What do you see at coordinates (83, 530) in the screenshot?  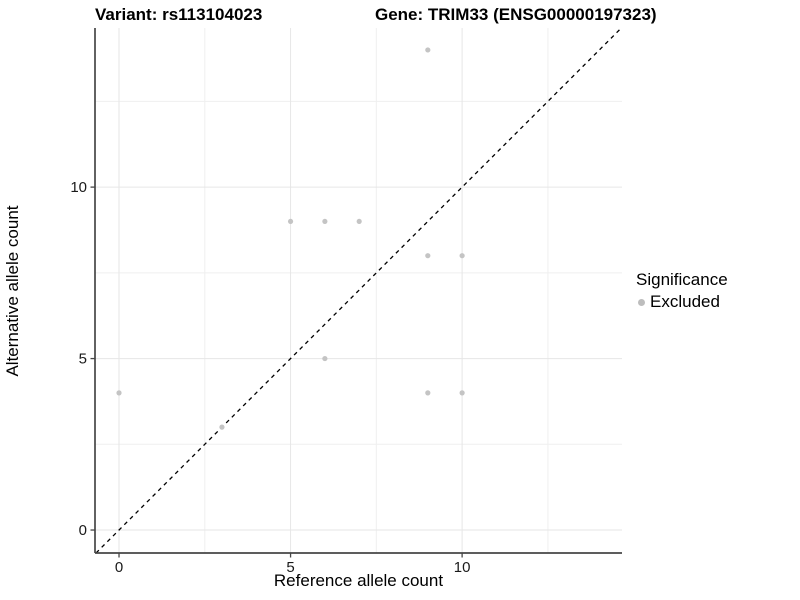 I see `y-tick-label: 0` at bounding box center [83, 530].